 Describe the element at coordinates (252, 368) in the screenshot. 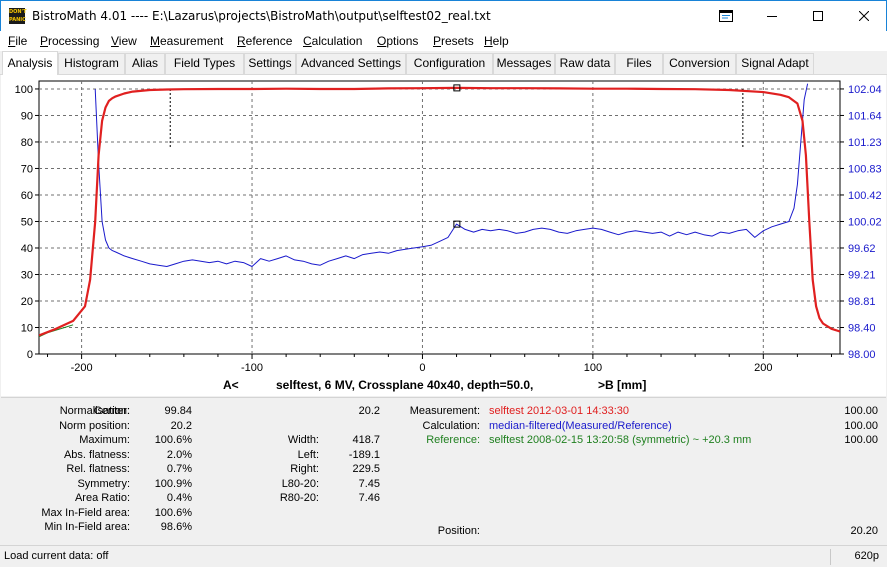

I see `x-tick-label: -100` at that location.